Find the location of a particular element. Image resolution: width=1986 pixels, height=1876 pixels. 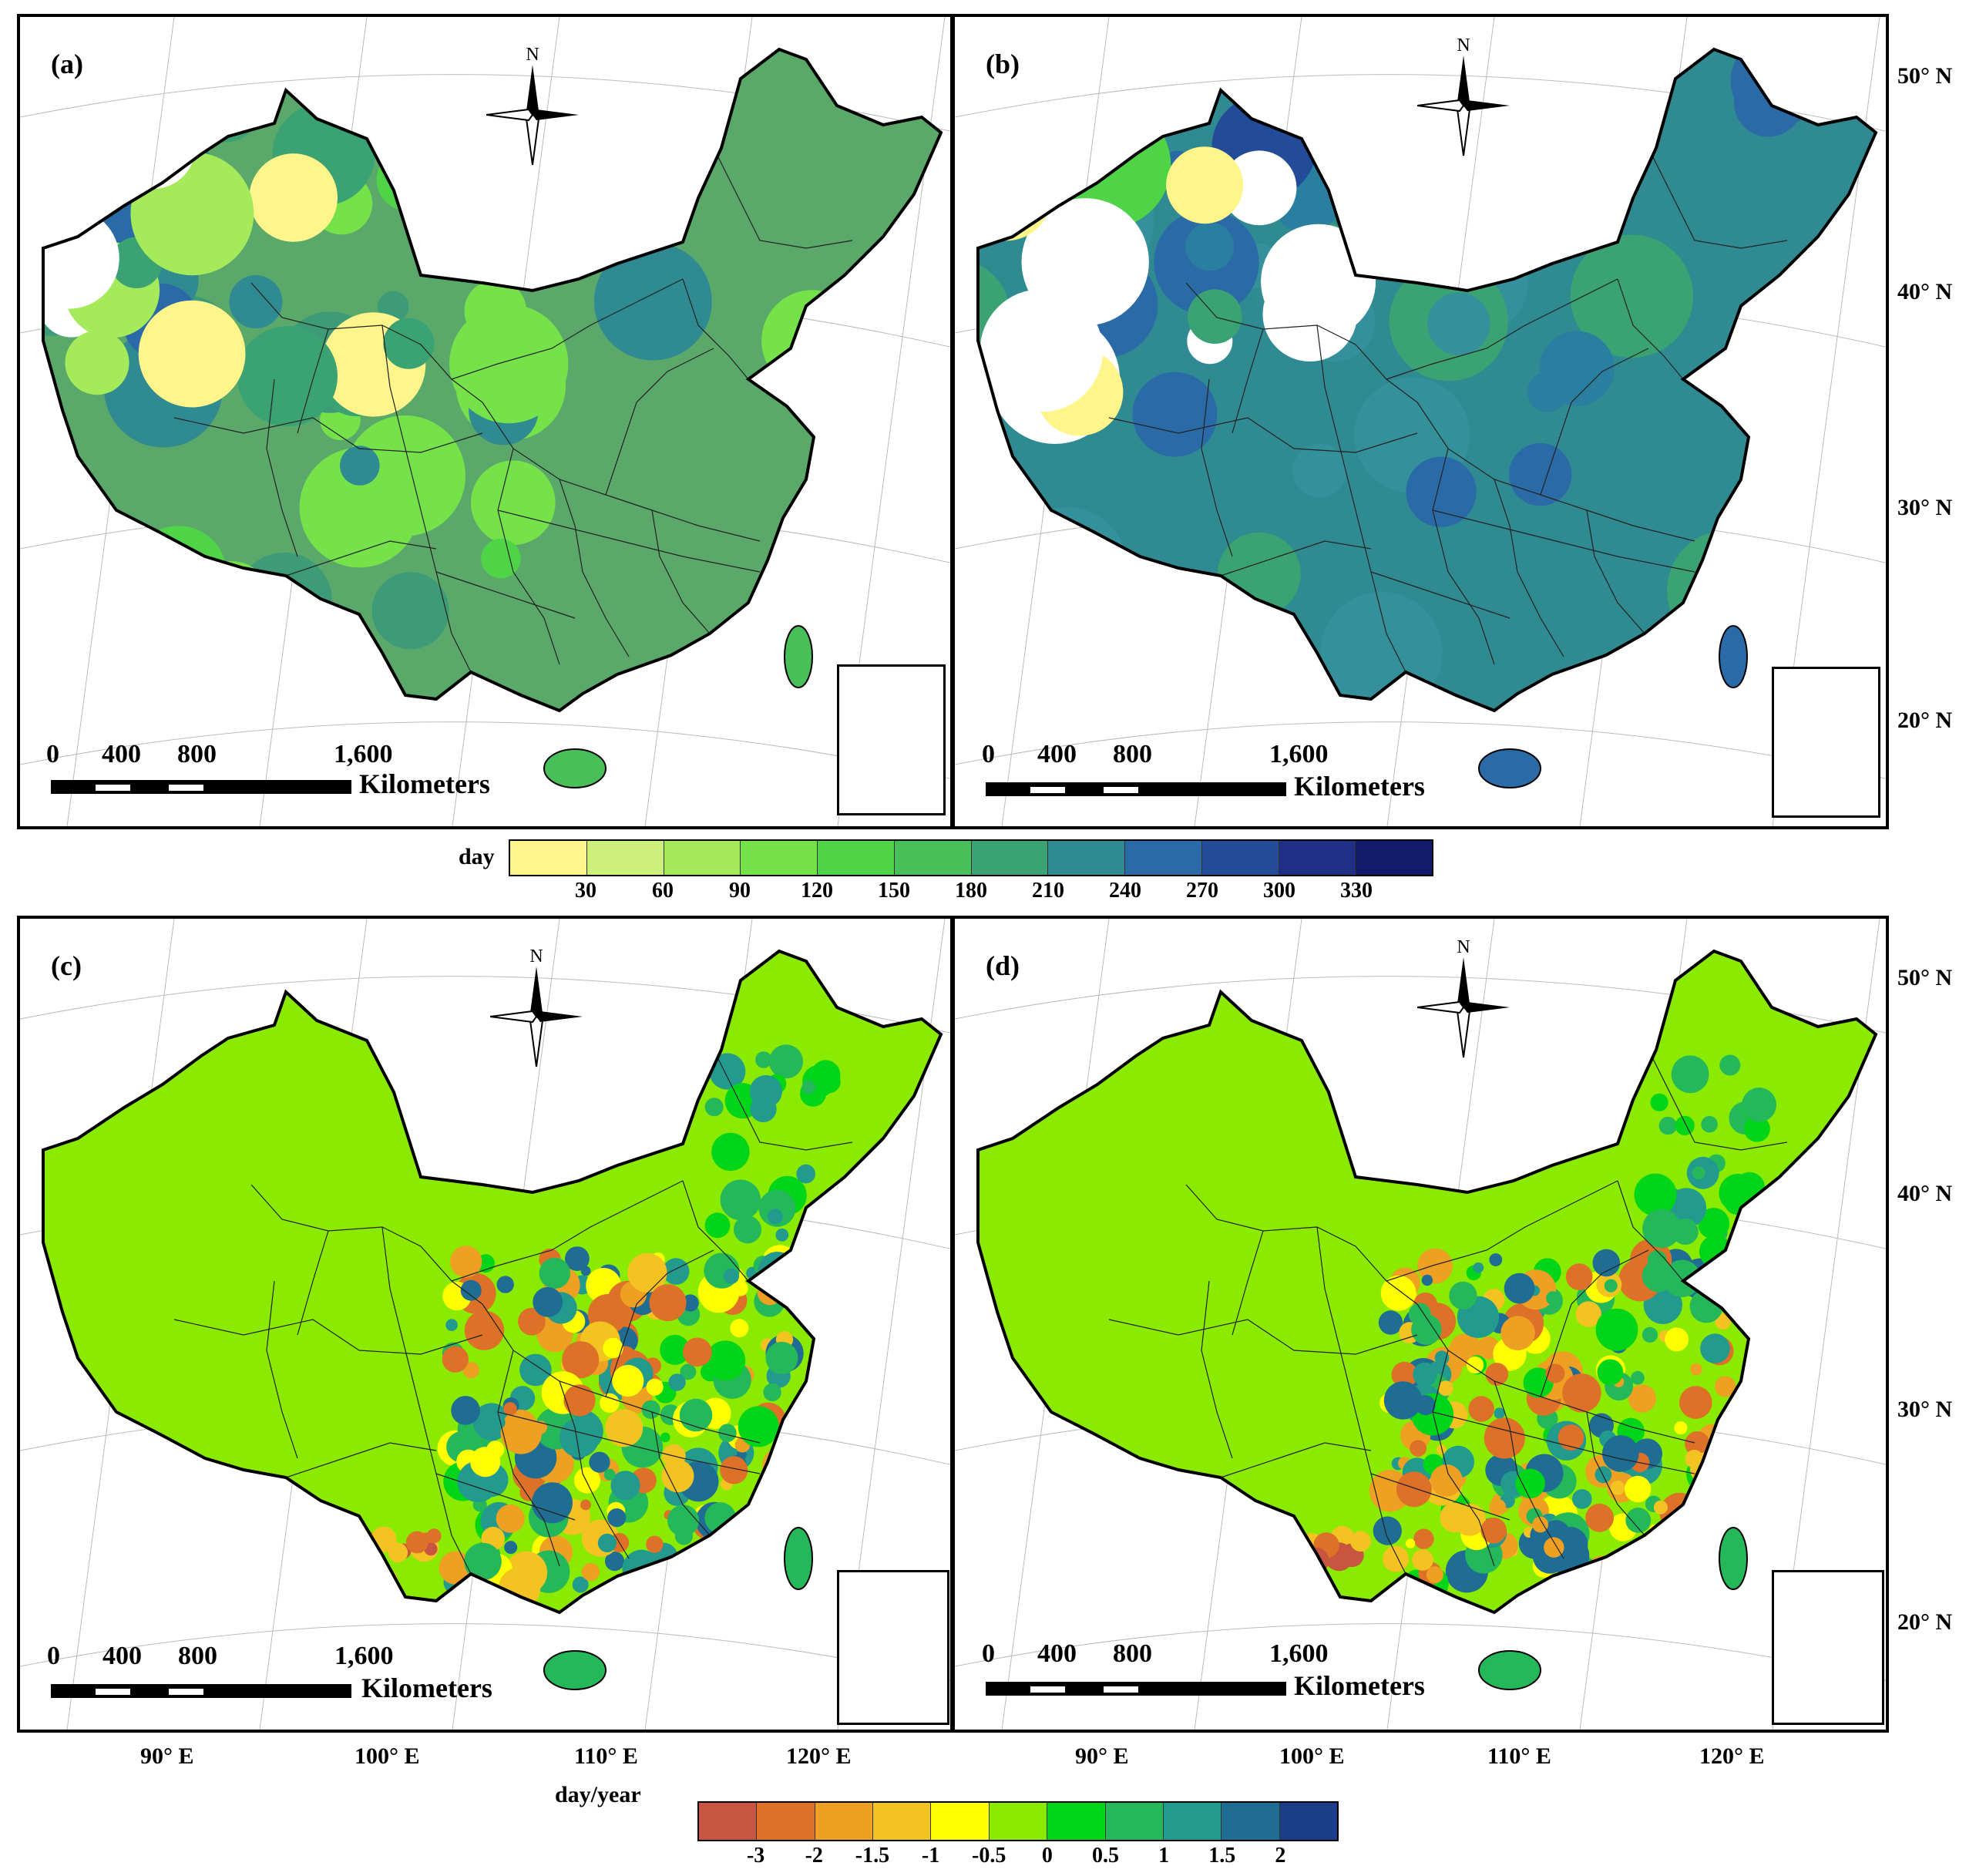

legend-tick-label: -3 is located at coordinates (755, 1856).